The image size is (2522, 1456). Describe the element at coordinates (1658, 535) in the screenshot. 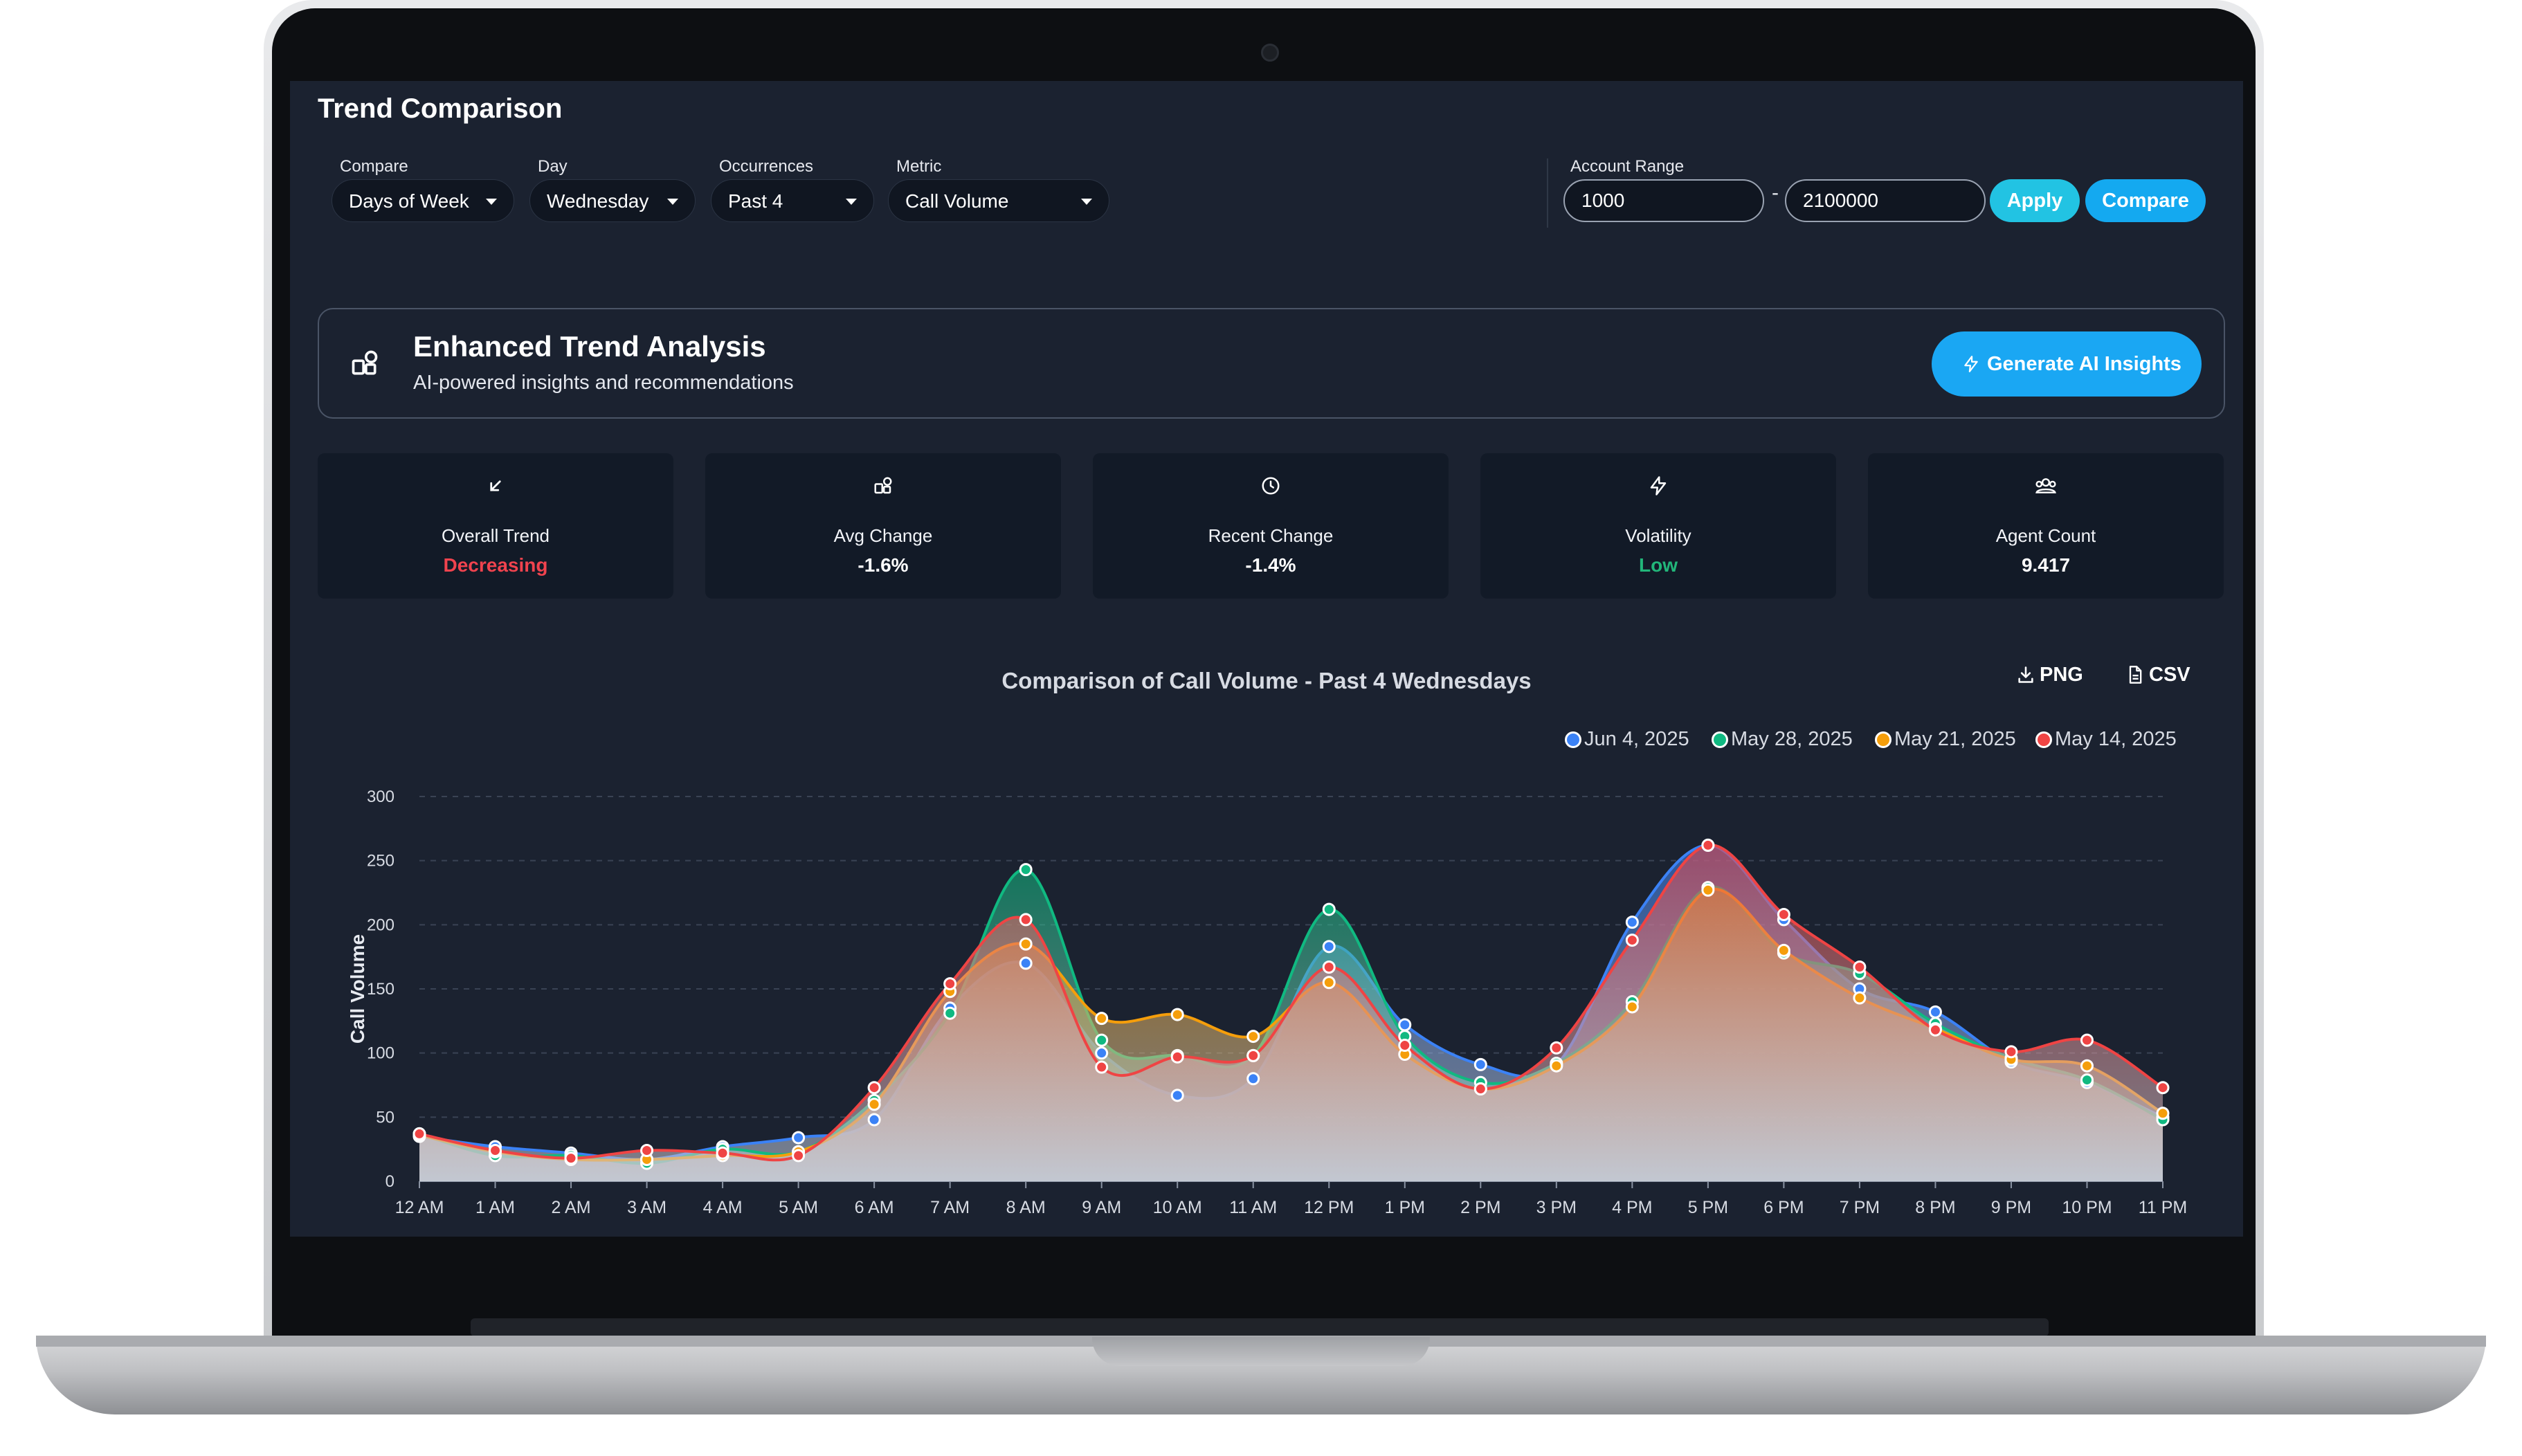

I see `stat-label: Volatility` at that location.